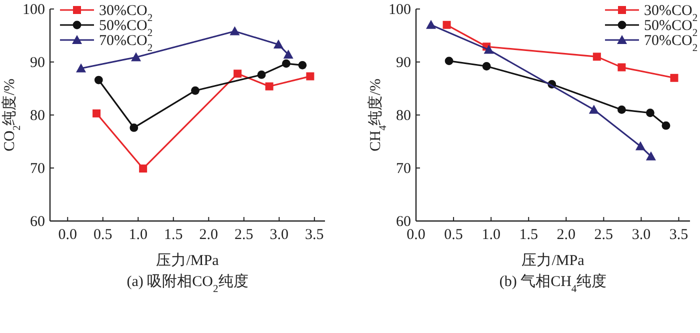  I want to click on text: (b) 气相CH$_{4}$纯度, so click(553, 283).